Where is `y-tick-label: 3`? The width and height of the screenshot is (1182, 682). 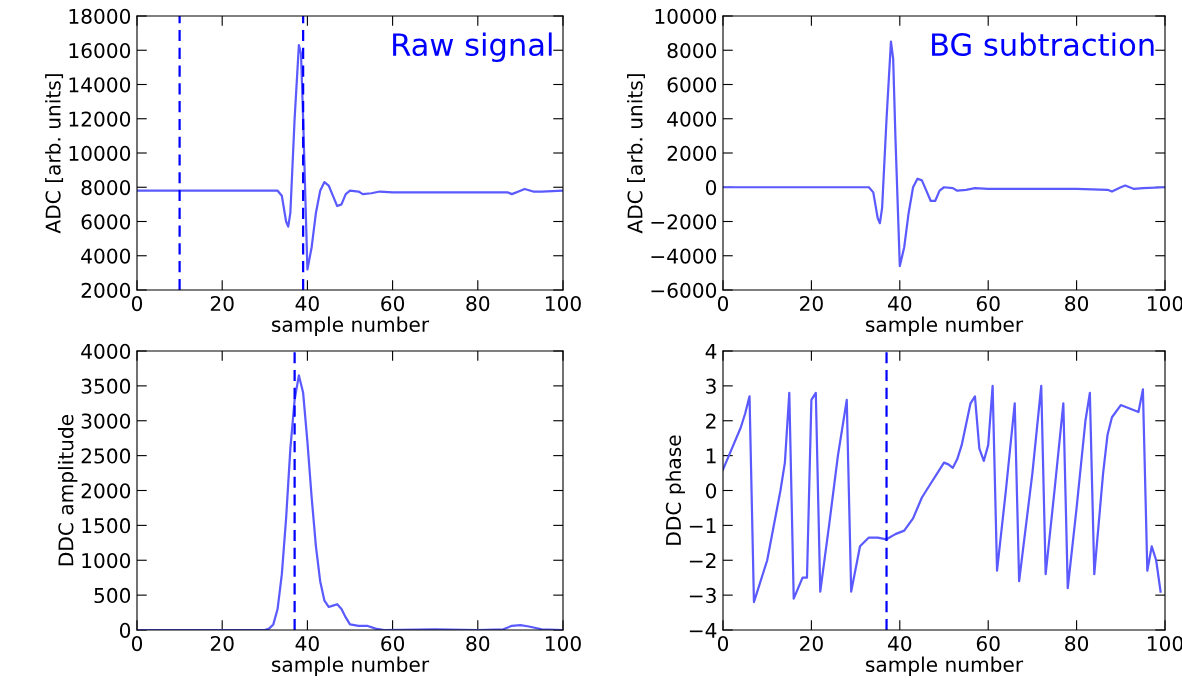 y-tick-label: 3 is located at coordinates (711, 386).